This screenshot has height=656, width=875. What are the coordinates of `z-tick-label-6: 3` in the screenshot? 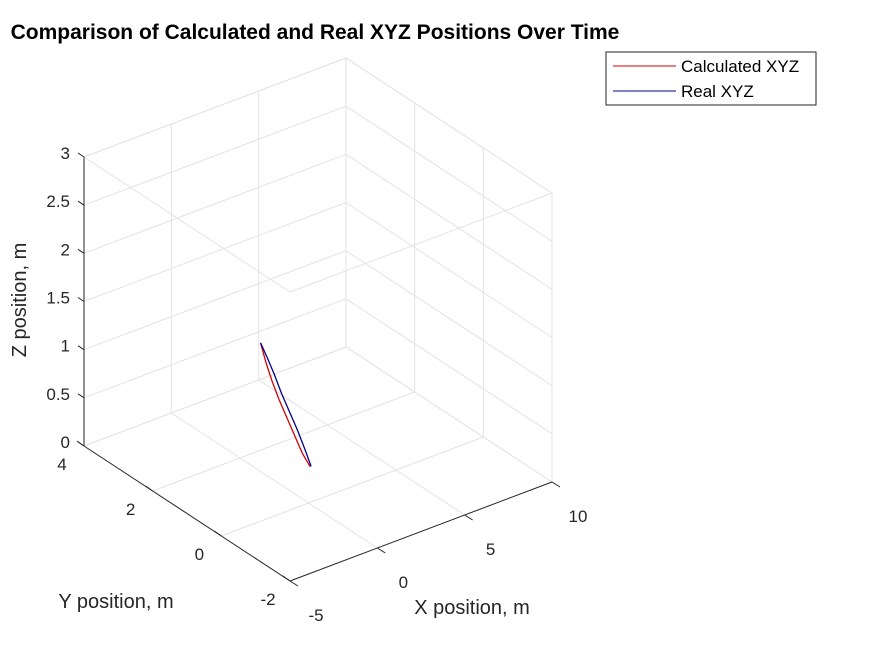 It's located at (65, 153).